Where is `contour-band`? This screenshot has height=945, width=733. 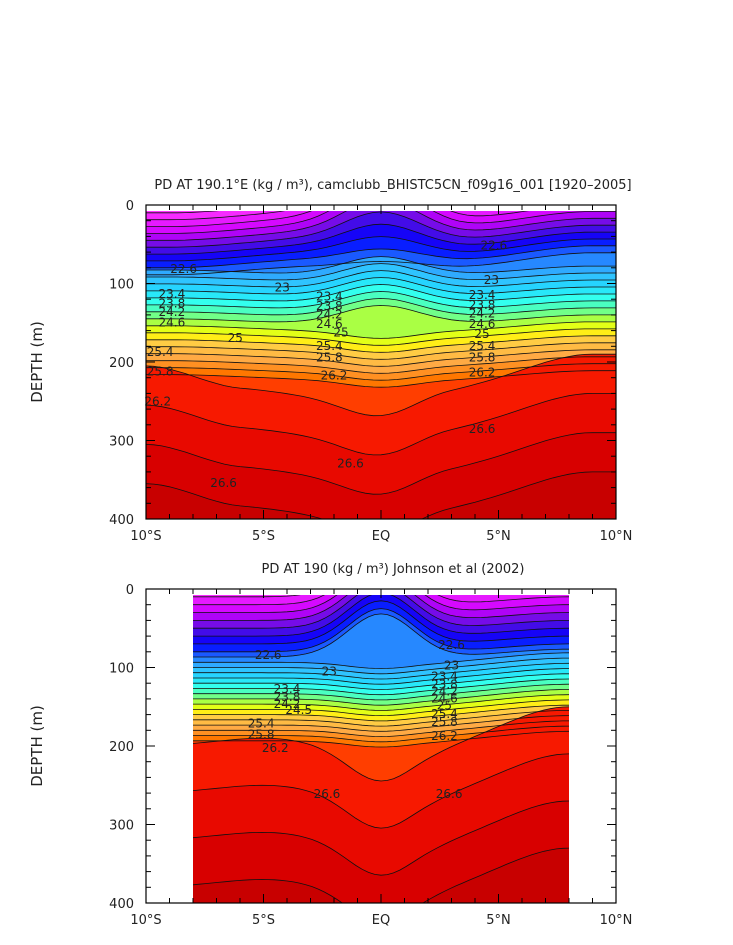
contour-band is located at coordinates (381, 495).